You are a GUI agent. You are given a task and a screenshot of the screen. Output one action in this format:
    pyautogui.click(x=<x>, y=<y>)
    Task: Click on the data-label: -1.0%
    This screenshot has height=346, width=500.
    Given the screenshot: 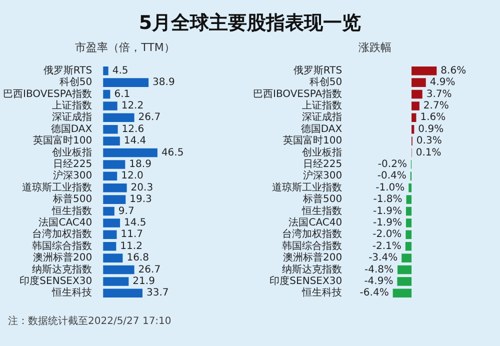 What is the action you would take?
    pyautogui.click(x=390, y=188)
    